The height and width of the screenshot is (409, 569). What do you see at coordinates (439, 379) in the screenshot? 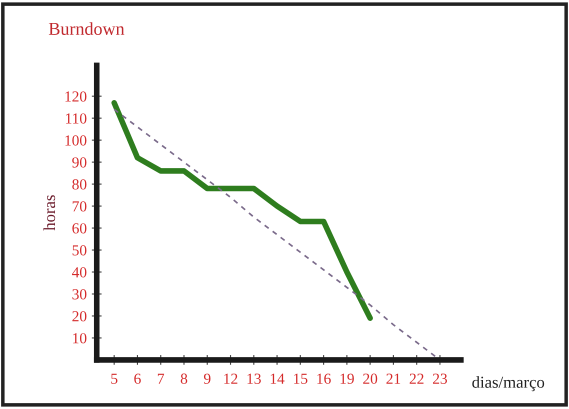
I see `x-tick-label: 23` at bounding box center [439, 379].